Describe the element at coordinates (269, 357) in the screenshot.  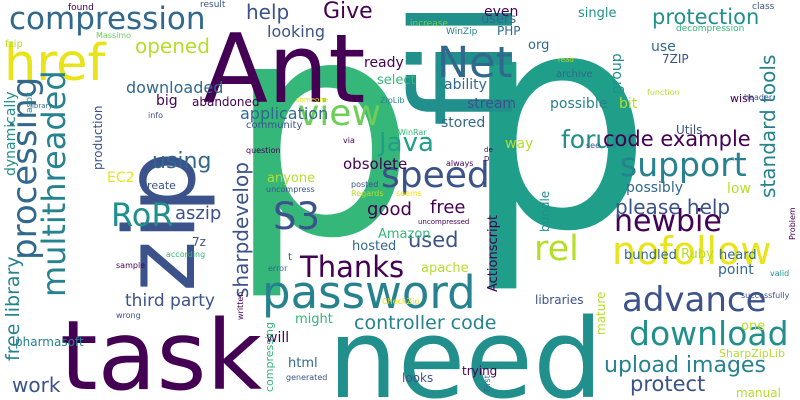
I see `word-compressing: compressing` at that location.